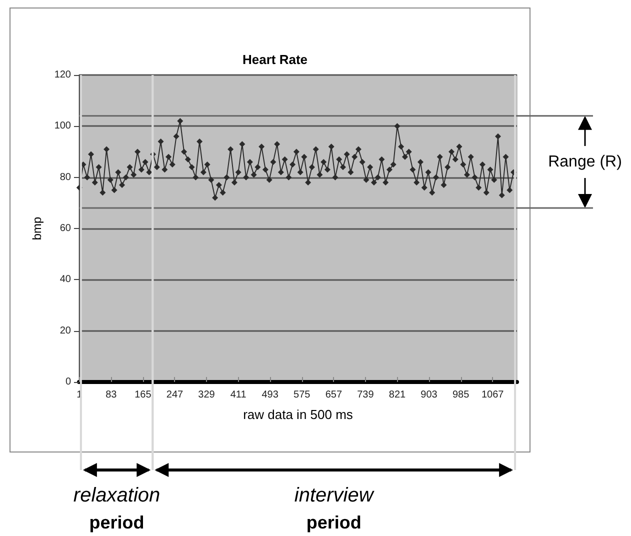  I want to click on x-tick-label: 739, so click(365, 395).